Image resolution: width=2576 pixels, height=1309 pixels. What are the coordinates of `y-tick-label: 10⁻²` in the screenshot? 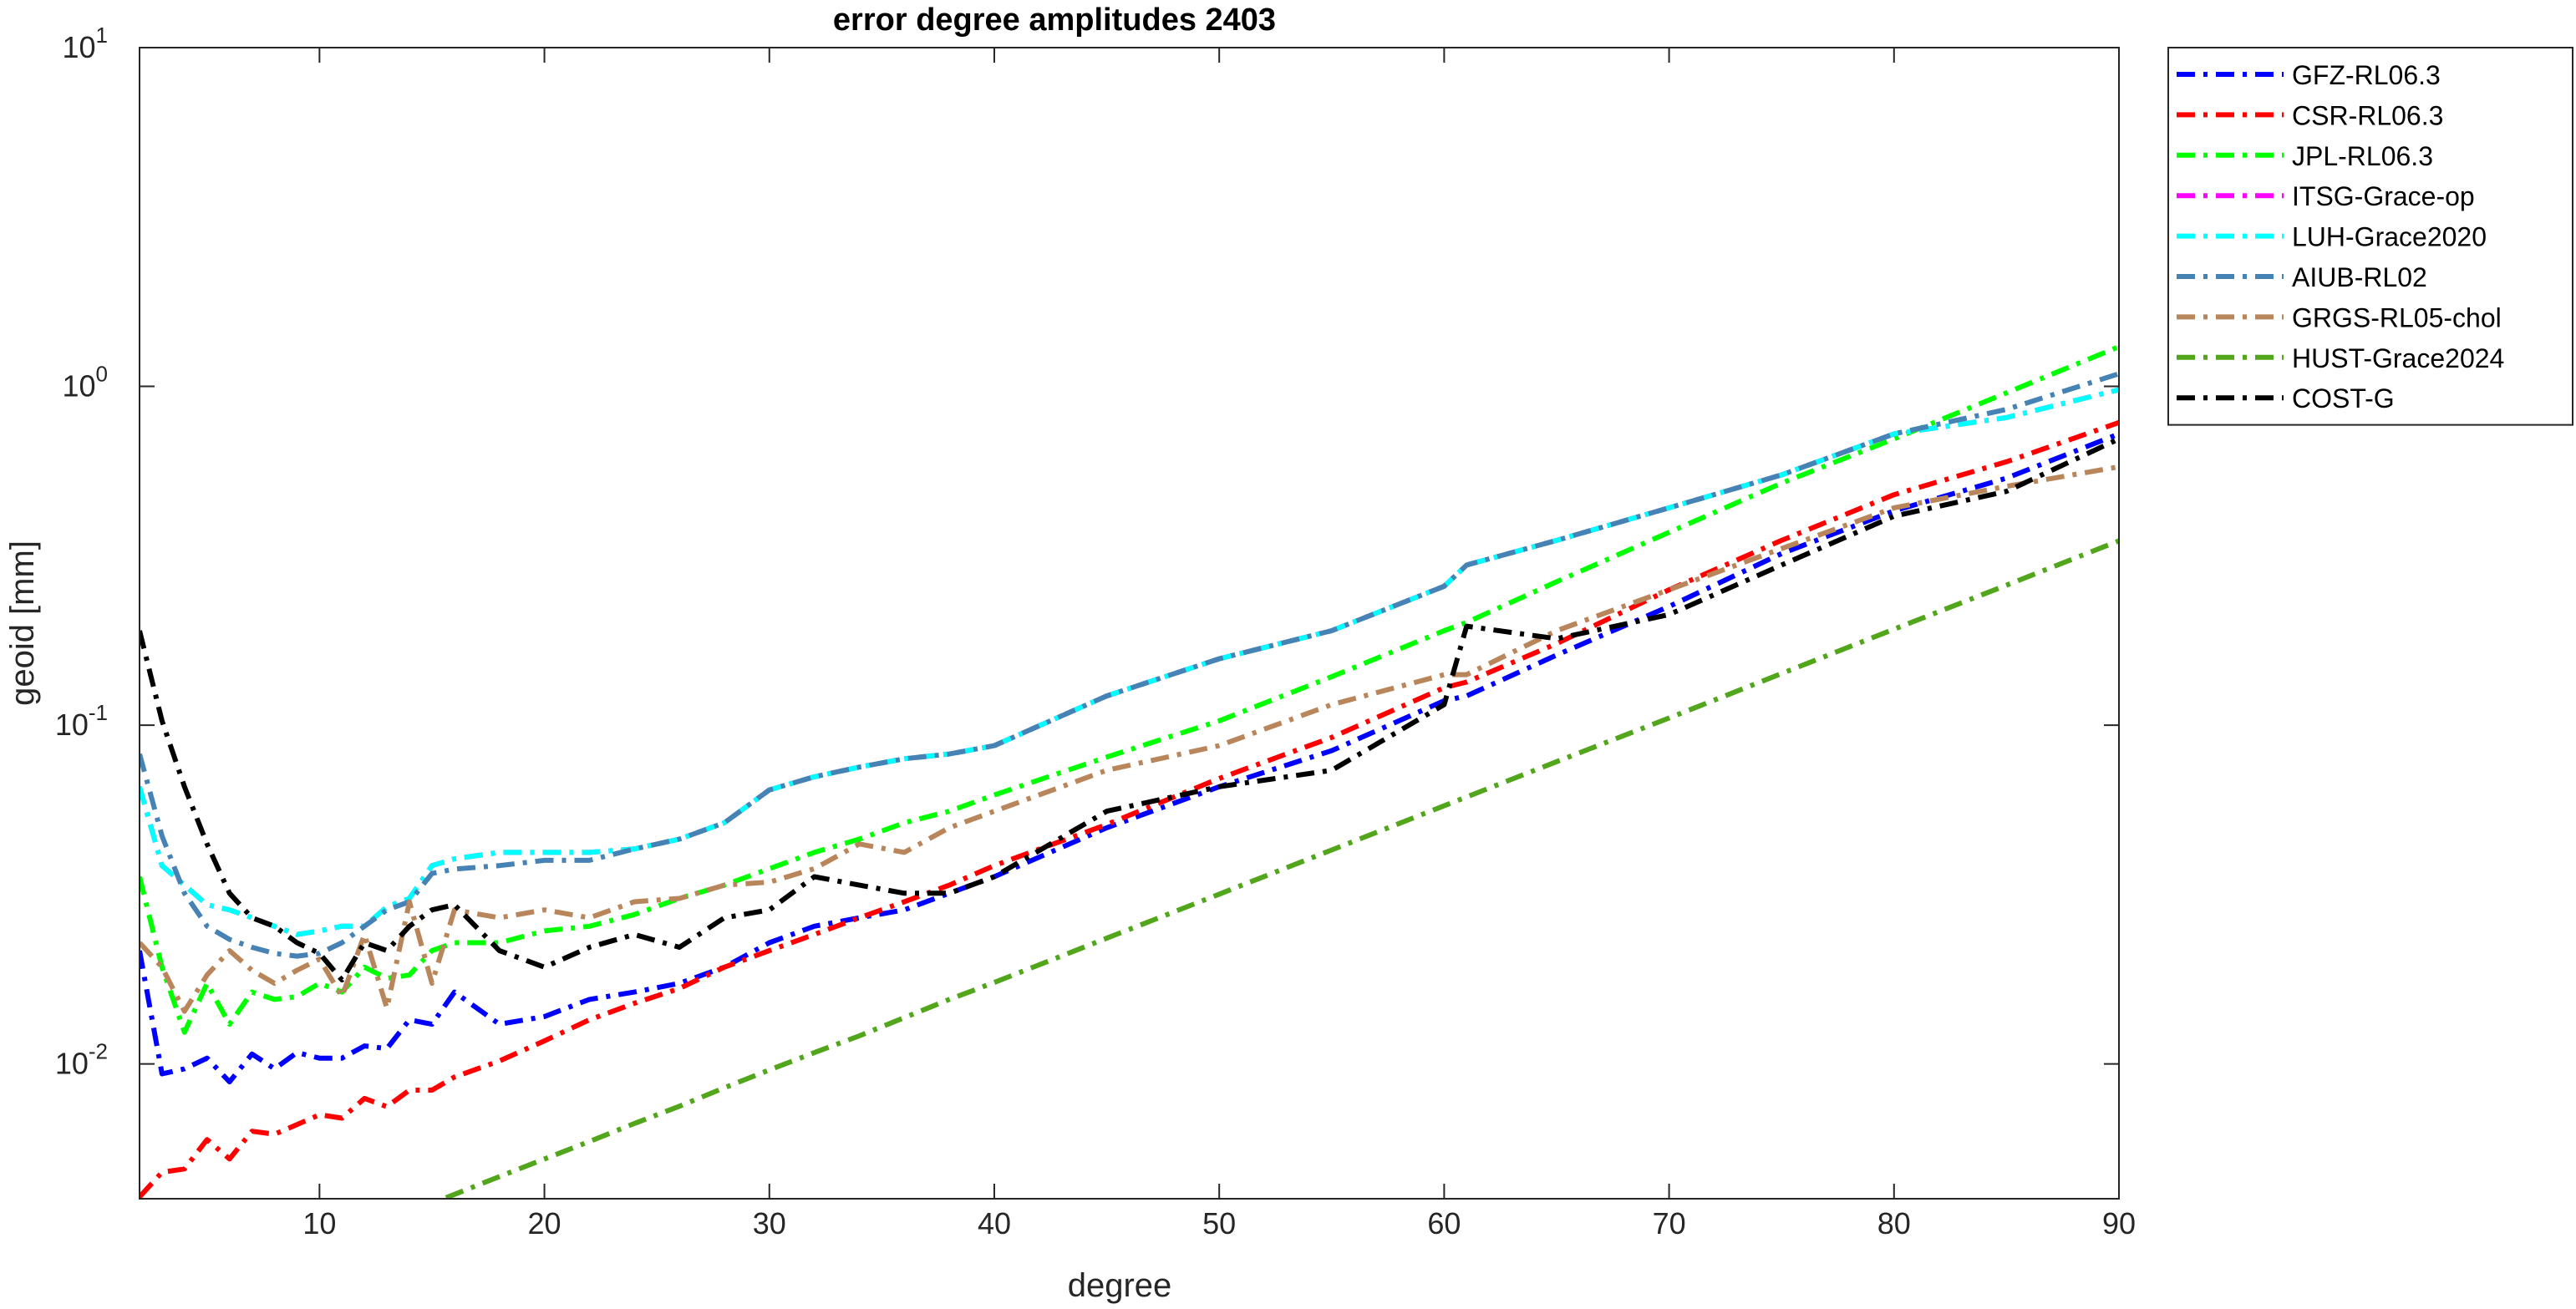 It's located at (81, 1060).